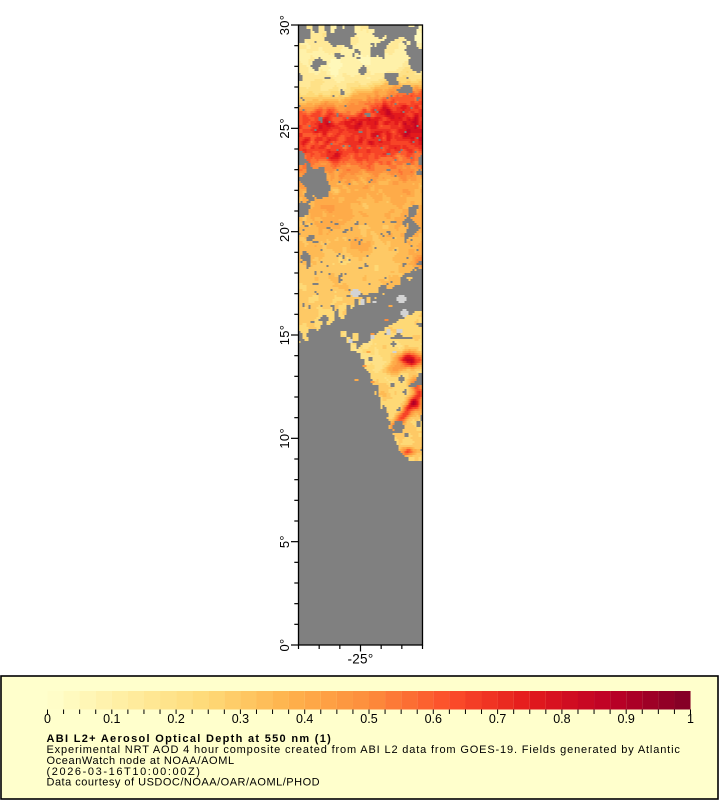  What do you see at coordinates (561, 719) in the screenshot?
I see `svg-text: 0.8` at bounding box center [561, 719].